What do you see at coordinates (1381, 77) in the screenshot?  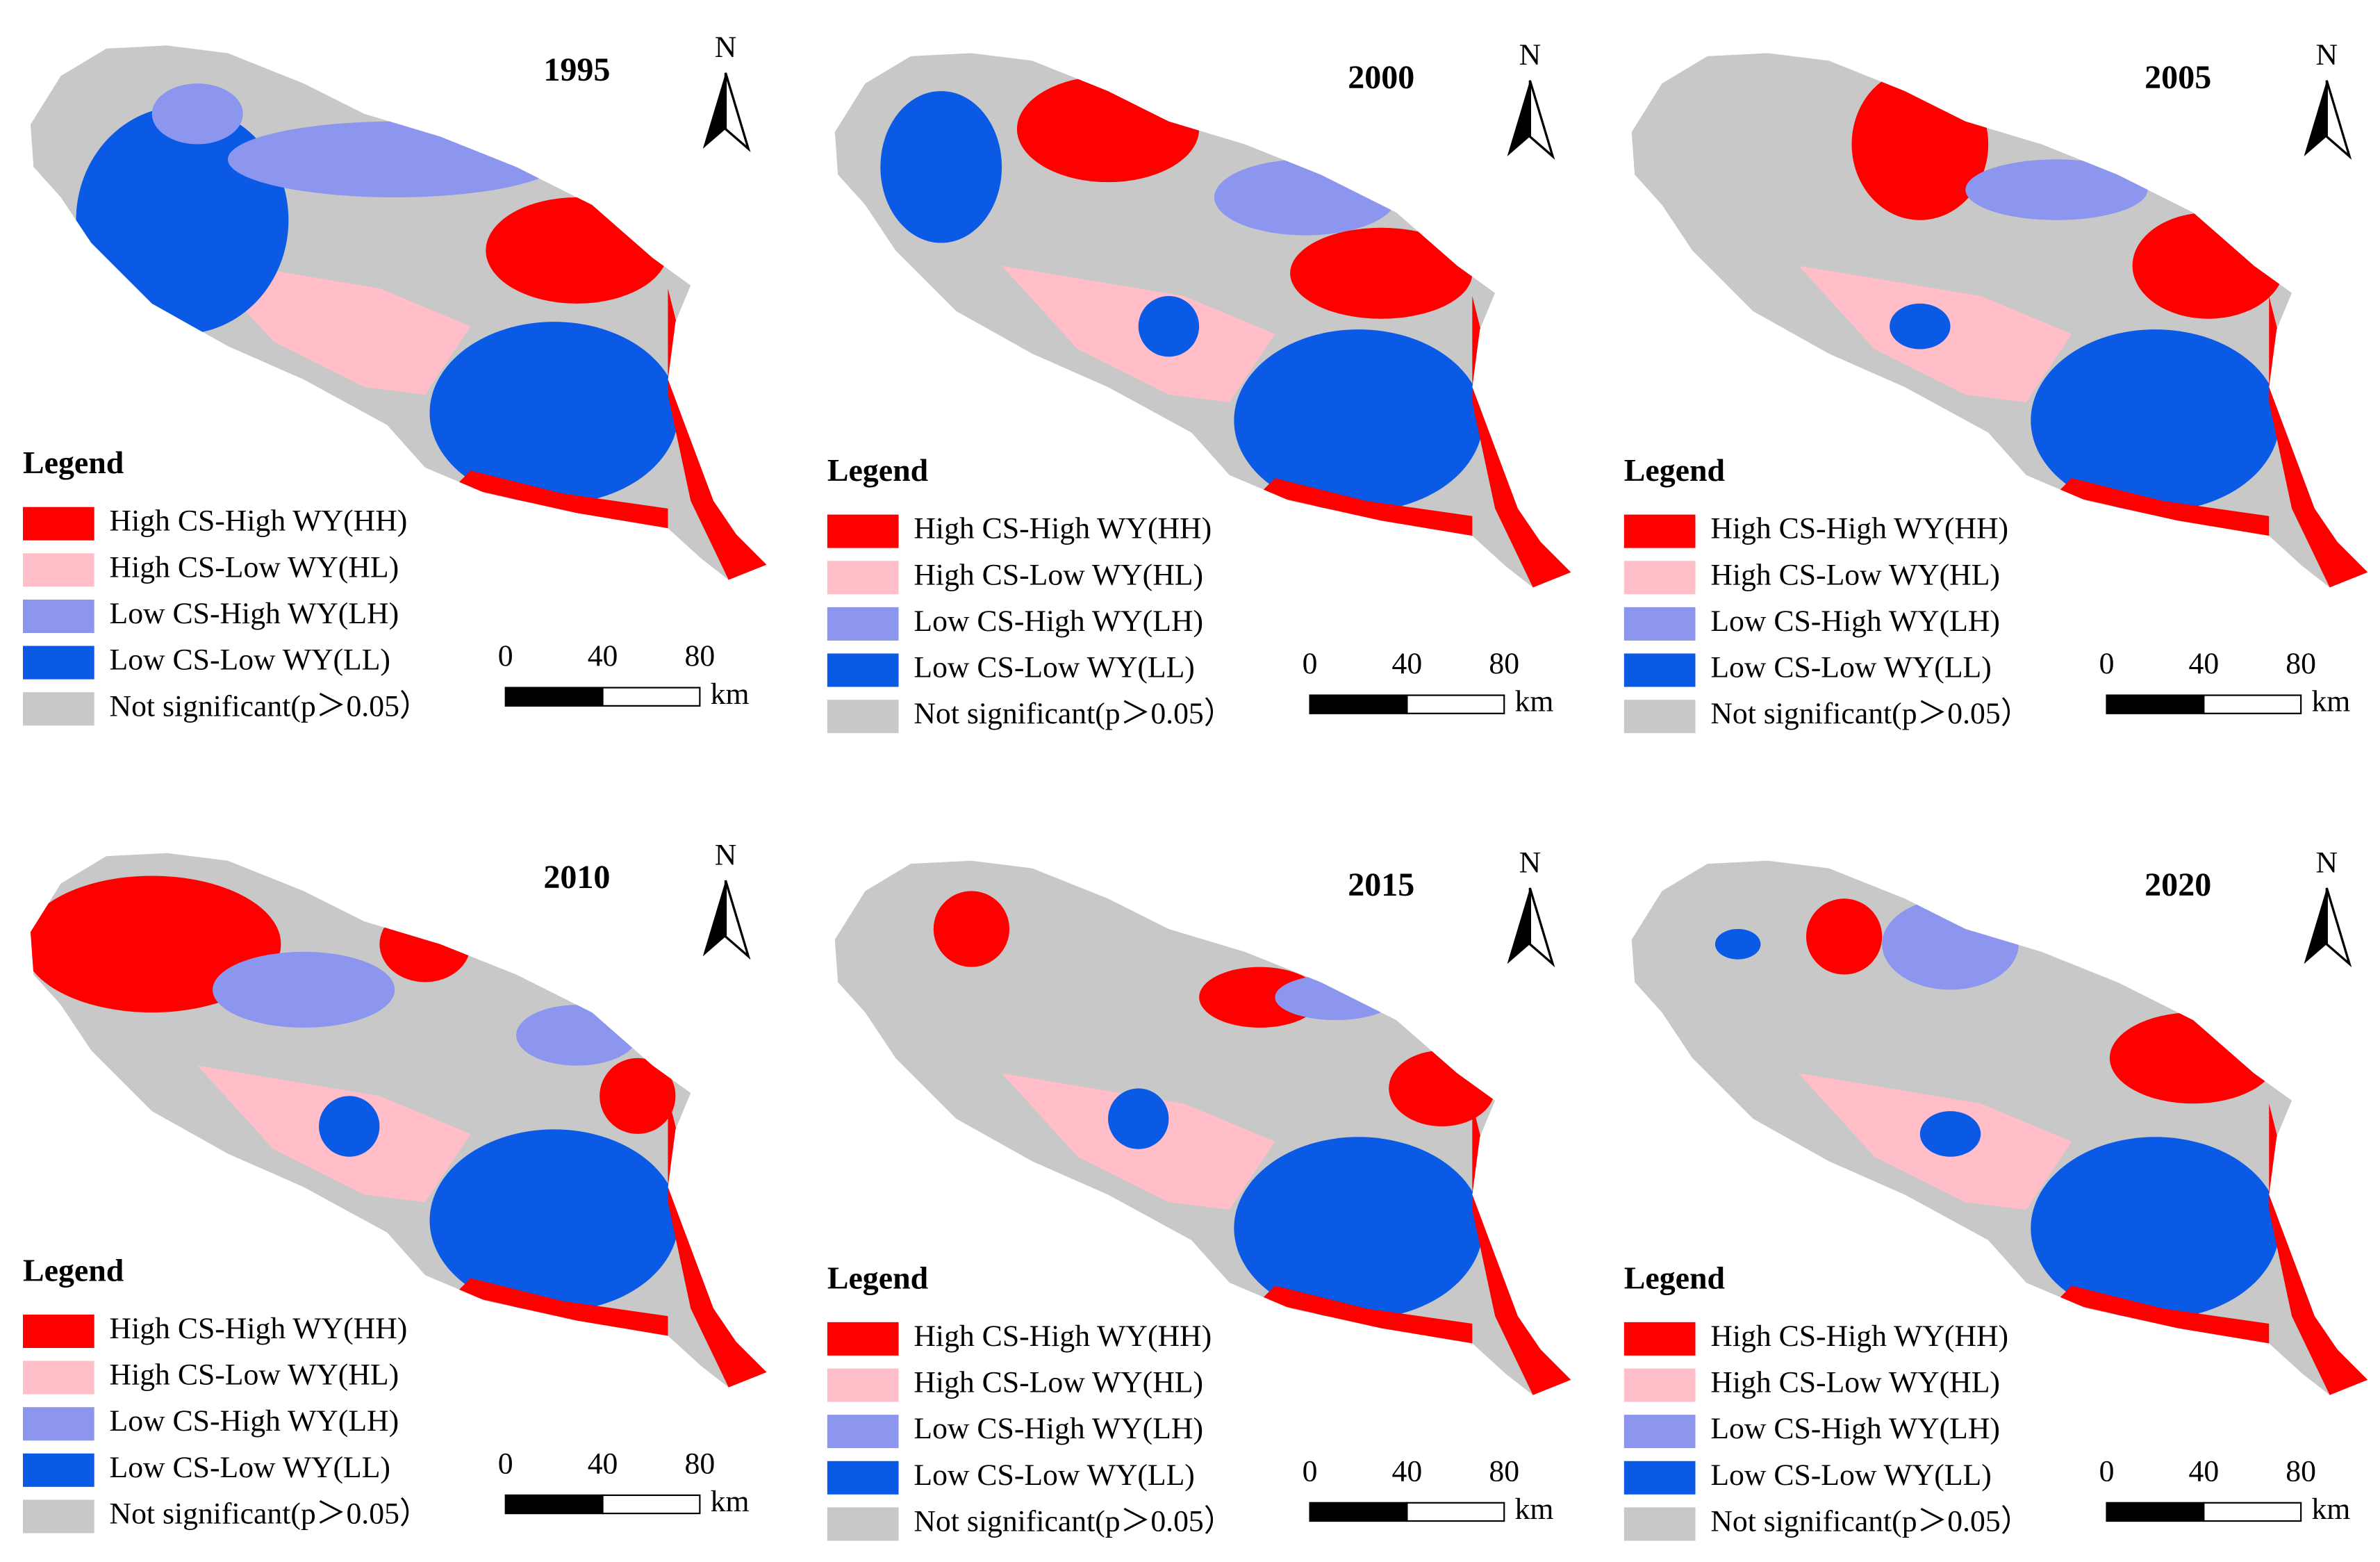 I see `panel-year: 2000` at bounding box center [1381, 77].